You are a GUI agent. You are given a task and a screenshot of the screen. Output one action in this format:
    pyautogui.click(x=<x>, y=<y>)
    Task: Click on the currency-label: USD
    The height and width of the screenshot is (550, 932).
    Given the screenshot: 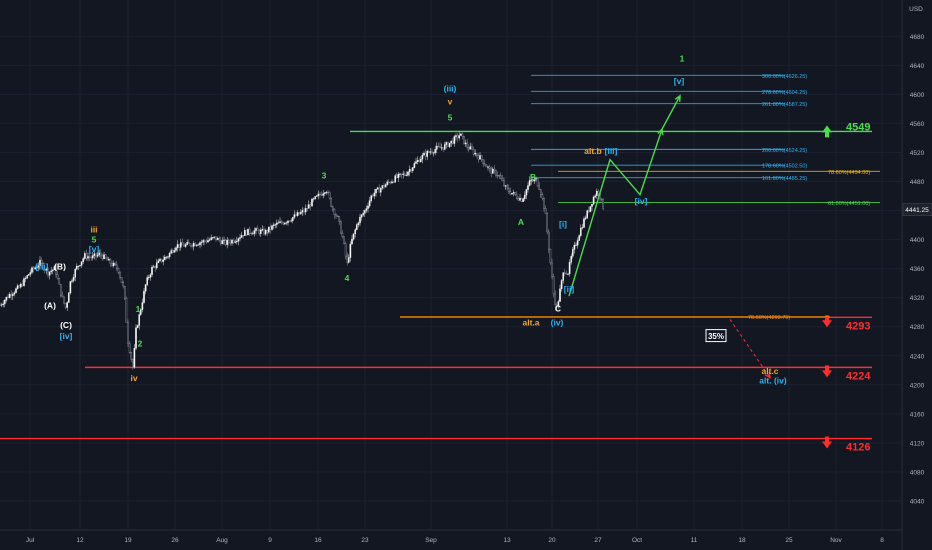 What is the action you would take?
    pyautogui.click(x=916, y=9)
    